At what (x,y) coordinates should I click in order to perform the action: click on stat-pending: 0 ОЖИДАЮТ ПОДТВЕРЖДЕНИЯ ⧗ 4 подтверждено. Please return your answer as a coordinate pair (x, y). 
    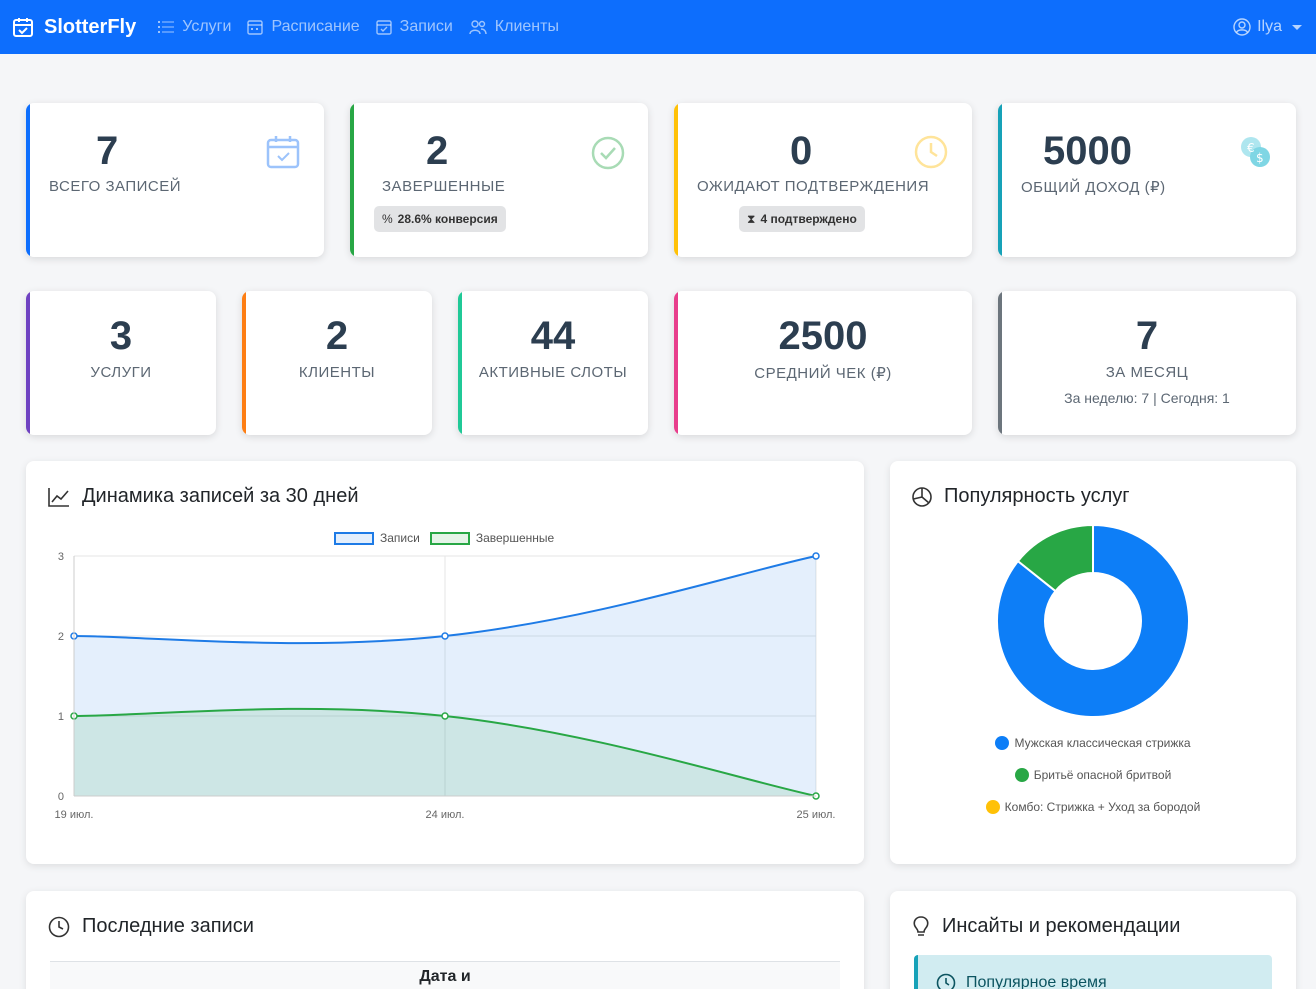
    Looking at the image, I should click on (823, 180).